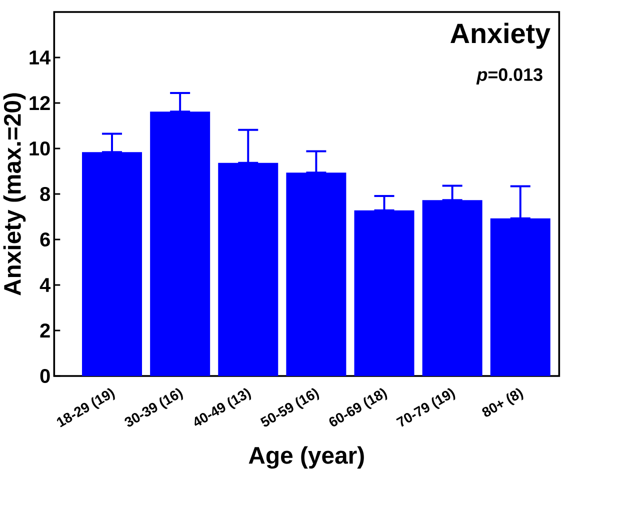 This screenshot has height=523, width=619. What do you see at coordinates (45, 239) in the screenshot?
I see `y-tick-label: 6` at bounding box center [45, 239].